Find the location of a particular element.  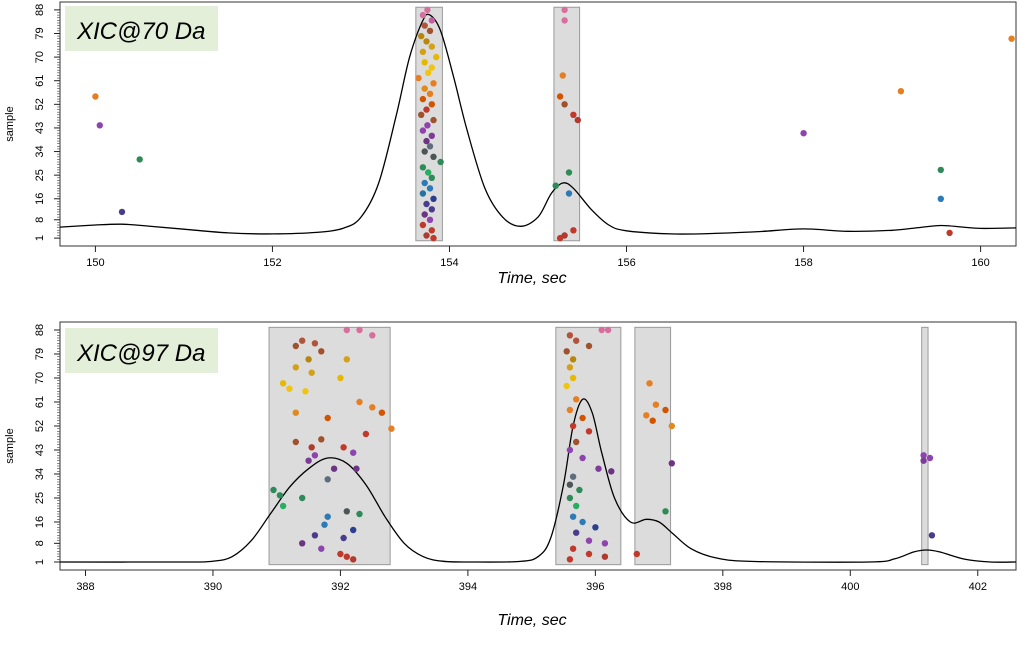

y-tick-label: 79 is located at coordinates (40, 354).